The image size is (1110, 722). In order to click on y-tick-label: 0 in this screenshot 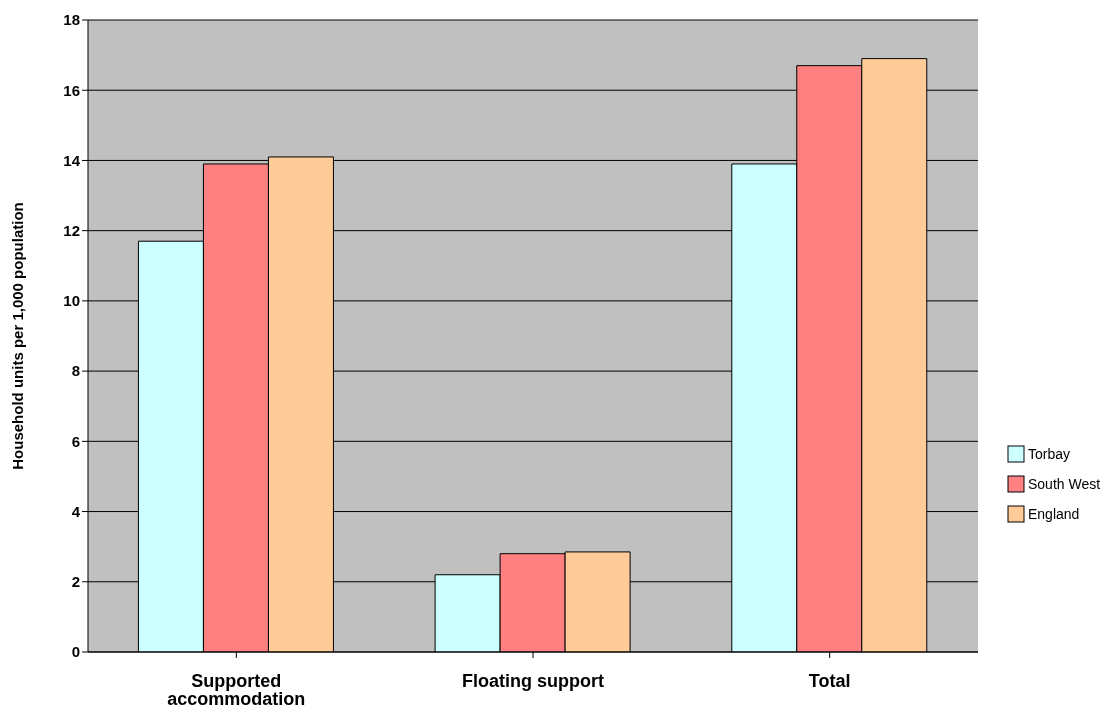, I will do `click(75, 652)`.